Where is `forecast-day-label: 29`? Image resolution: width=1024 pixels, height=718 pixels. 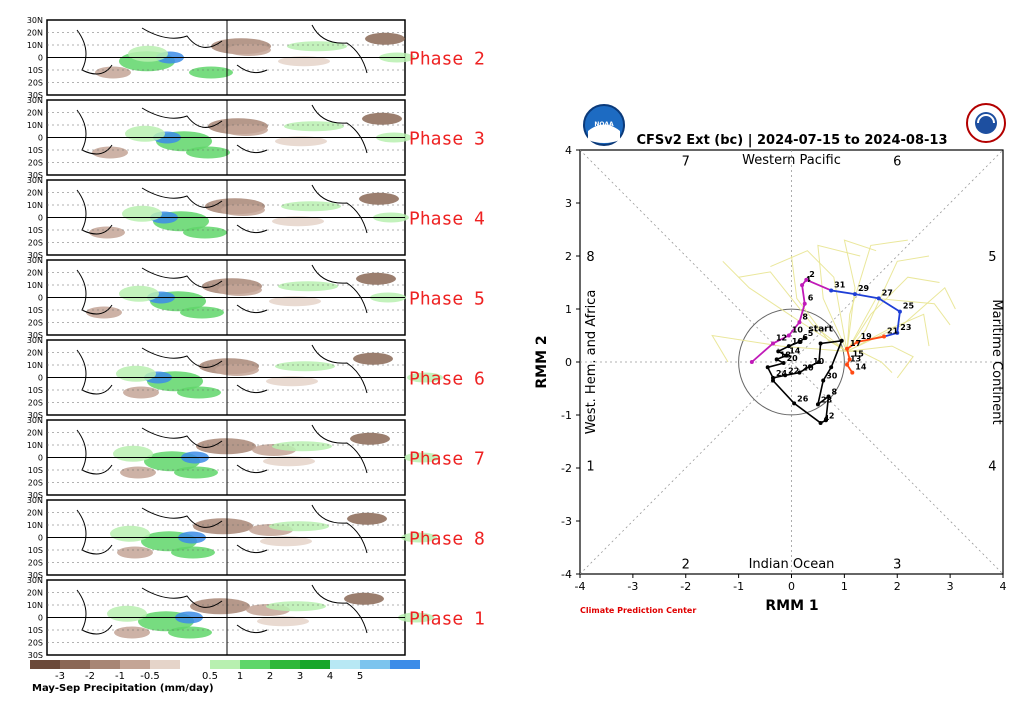 forecast-day-label: 29 is located at coordinates (864, 288).